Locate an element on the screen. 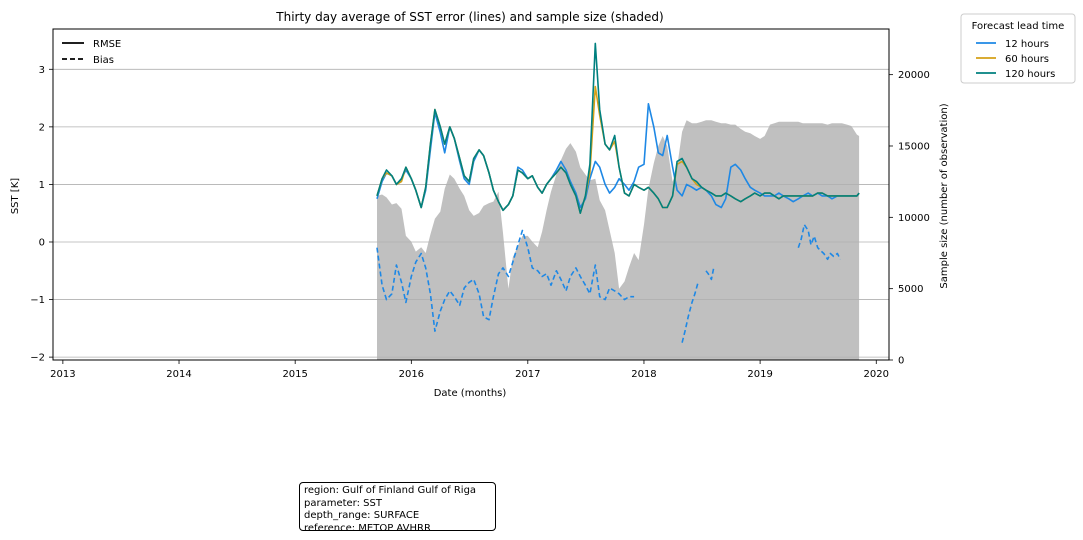  y-tick-label: −2 is located at coordinates (37, 358).